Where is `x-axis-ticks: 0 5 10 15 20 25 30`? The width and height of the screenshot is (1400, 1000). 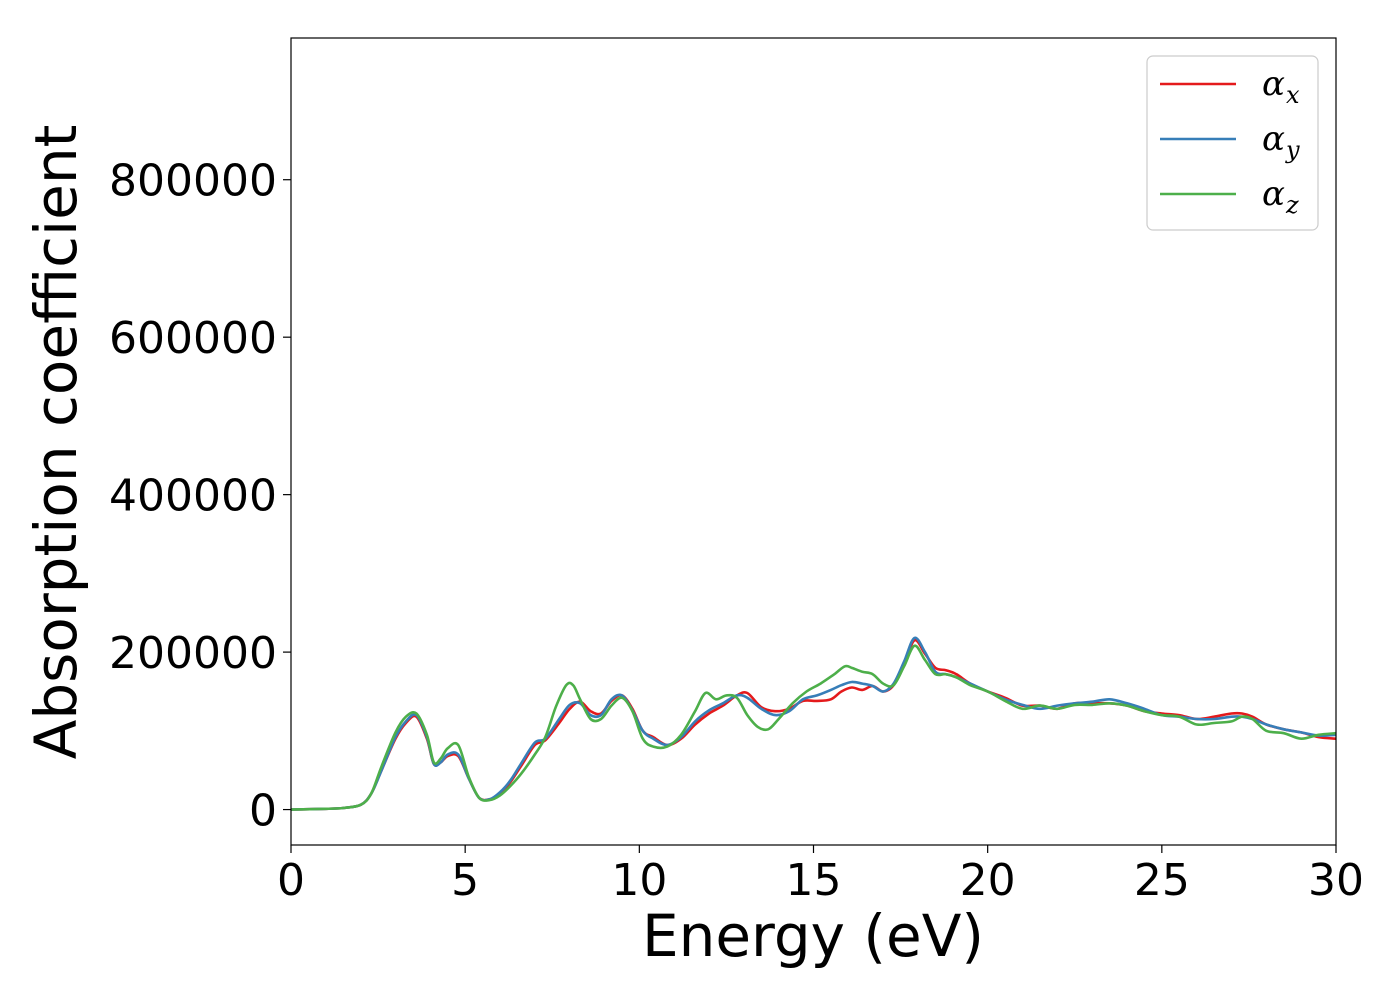 x-axis-ticks: 0 5 10 15 20 25 30 is located at coordinates (820, 875).